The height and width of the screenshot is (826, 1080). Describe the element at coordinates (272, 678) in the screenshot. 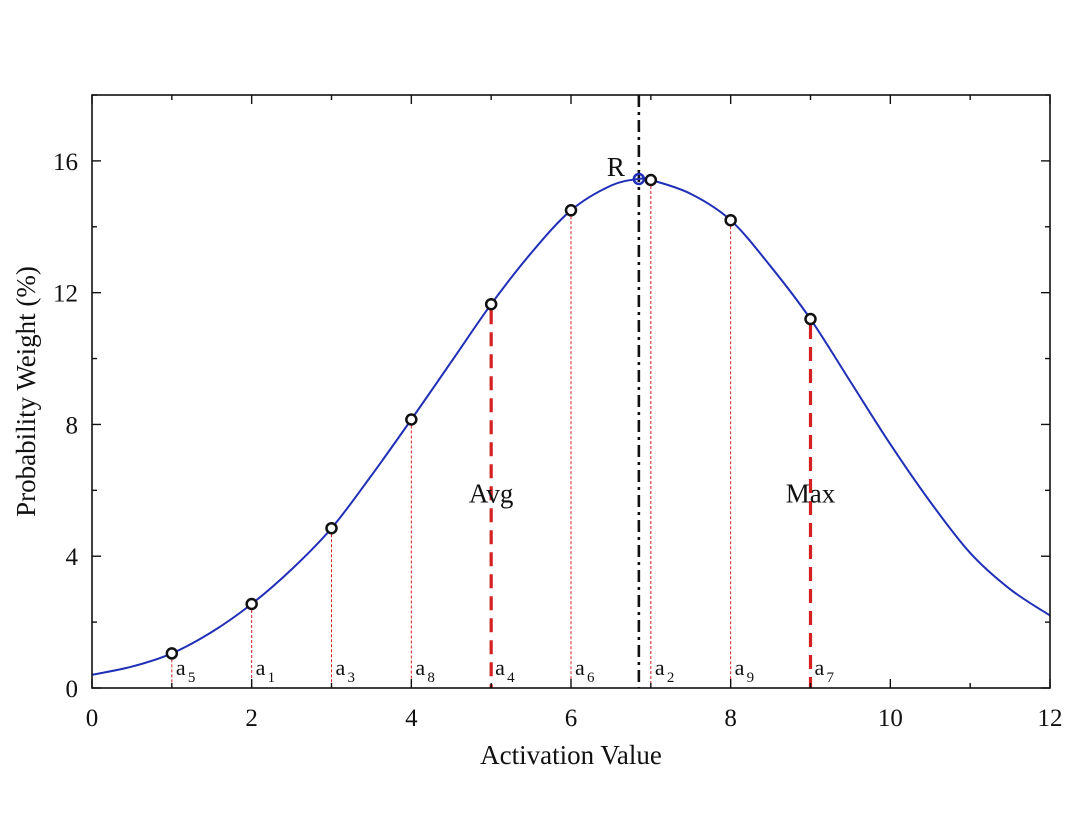

I see `point-label-index-1: 1` at that location.